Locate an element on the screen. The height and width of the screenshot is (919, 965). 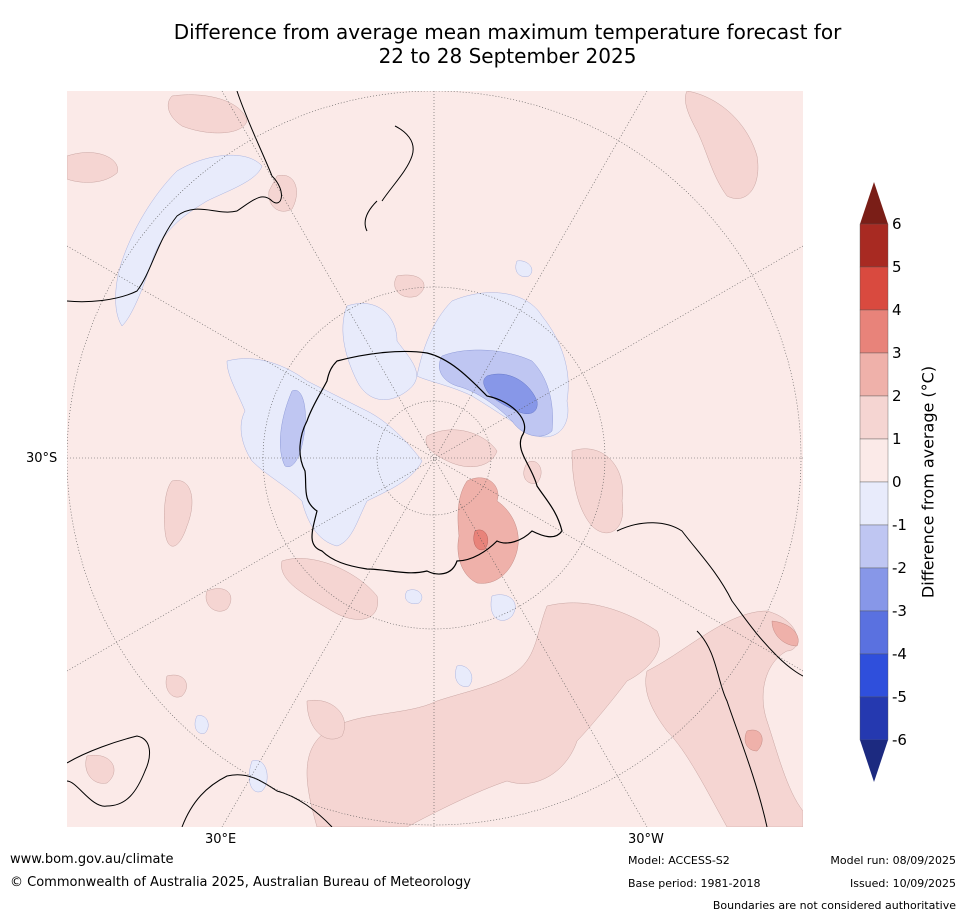
colorbar-tick-label: -5 is located at coordinates (899, 697).